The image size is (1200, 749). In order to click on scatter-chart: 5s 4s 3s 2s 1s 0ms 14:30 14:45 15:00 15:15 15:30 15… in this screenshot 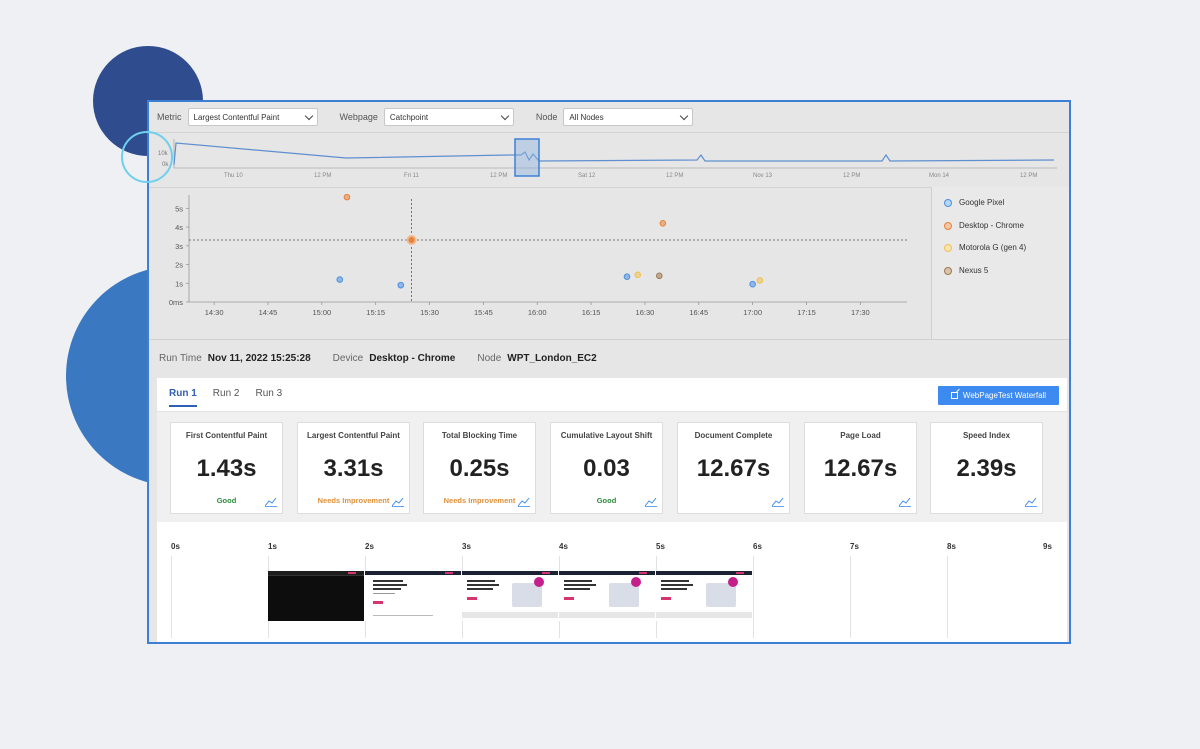, I will do `click(540, 263)`.